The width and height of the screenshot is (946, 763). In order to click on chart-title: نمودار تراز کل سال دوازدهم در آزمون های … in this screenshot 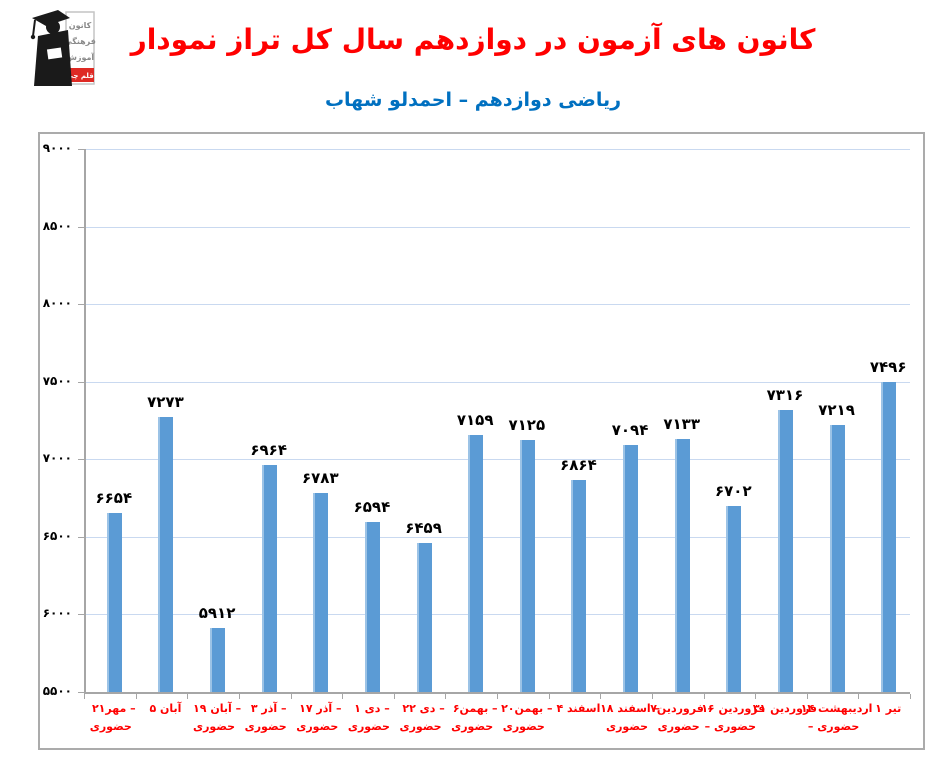, I will do `click(473, 39)`.